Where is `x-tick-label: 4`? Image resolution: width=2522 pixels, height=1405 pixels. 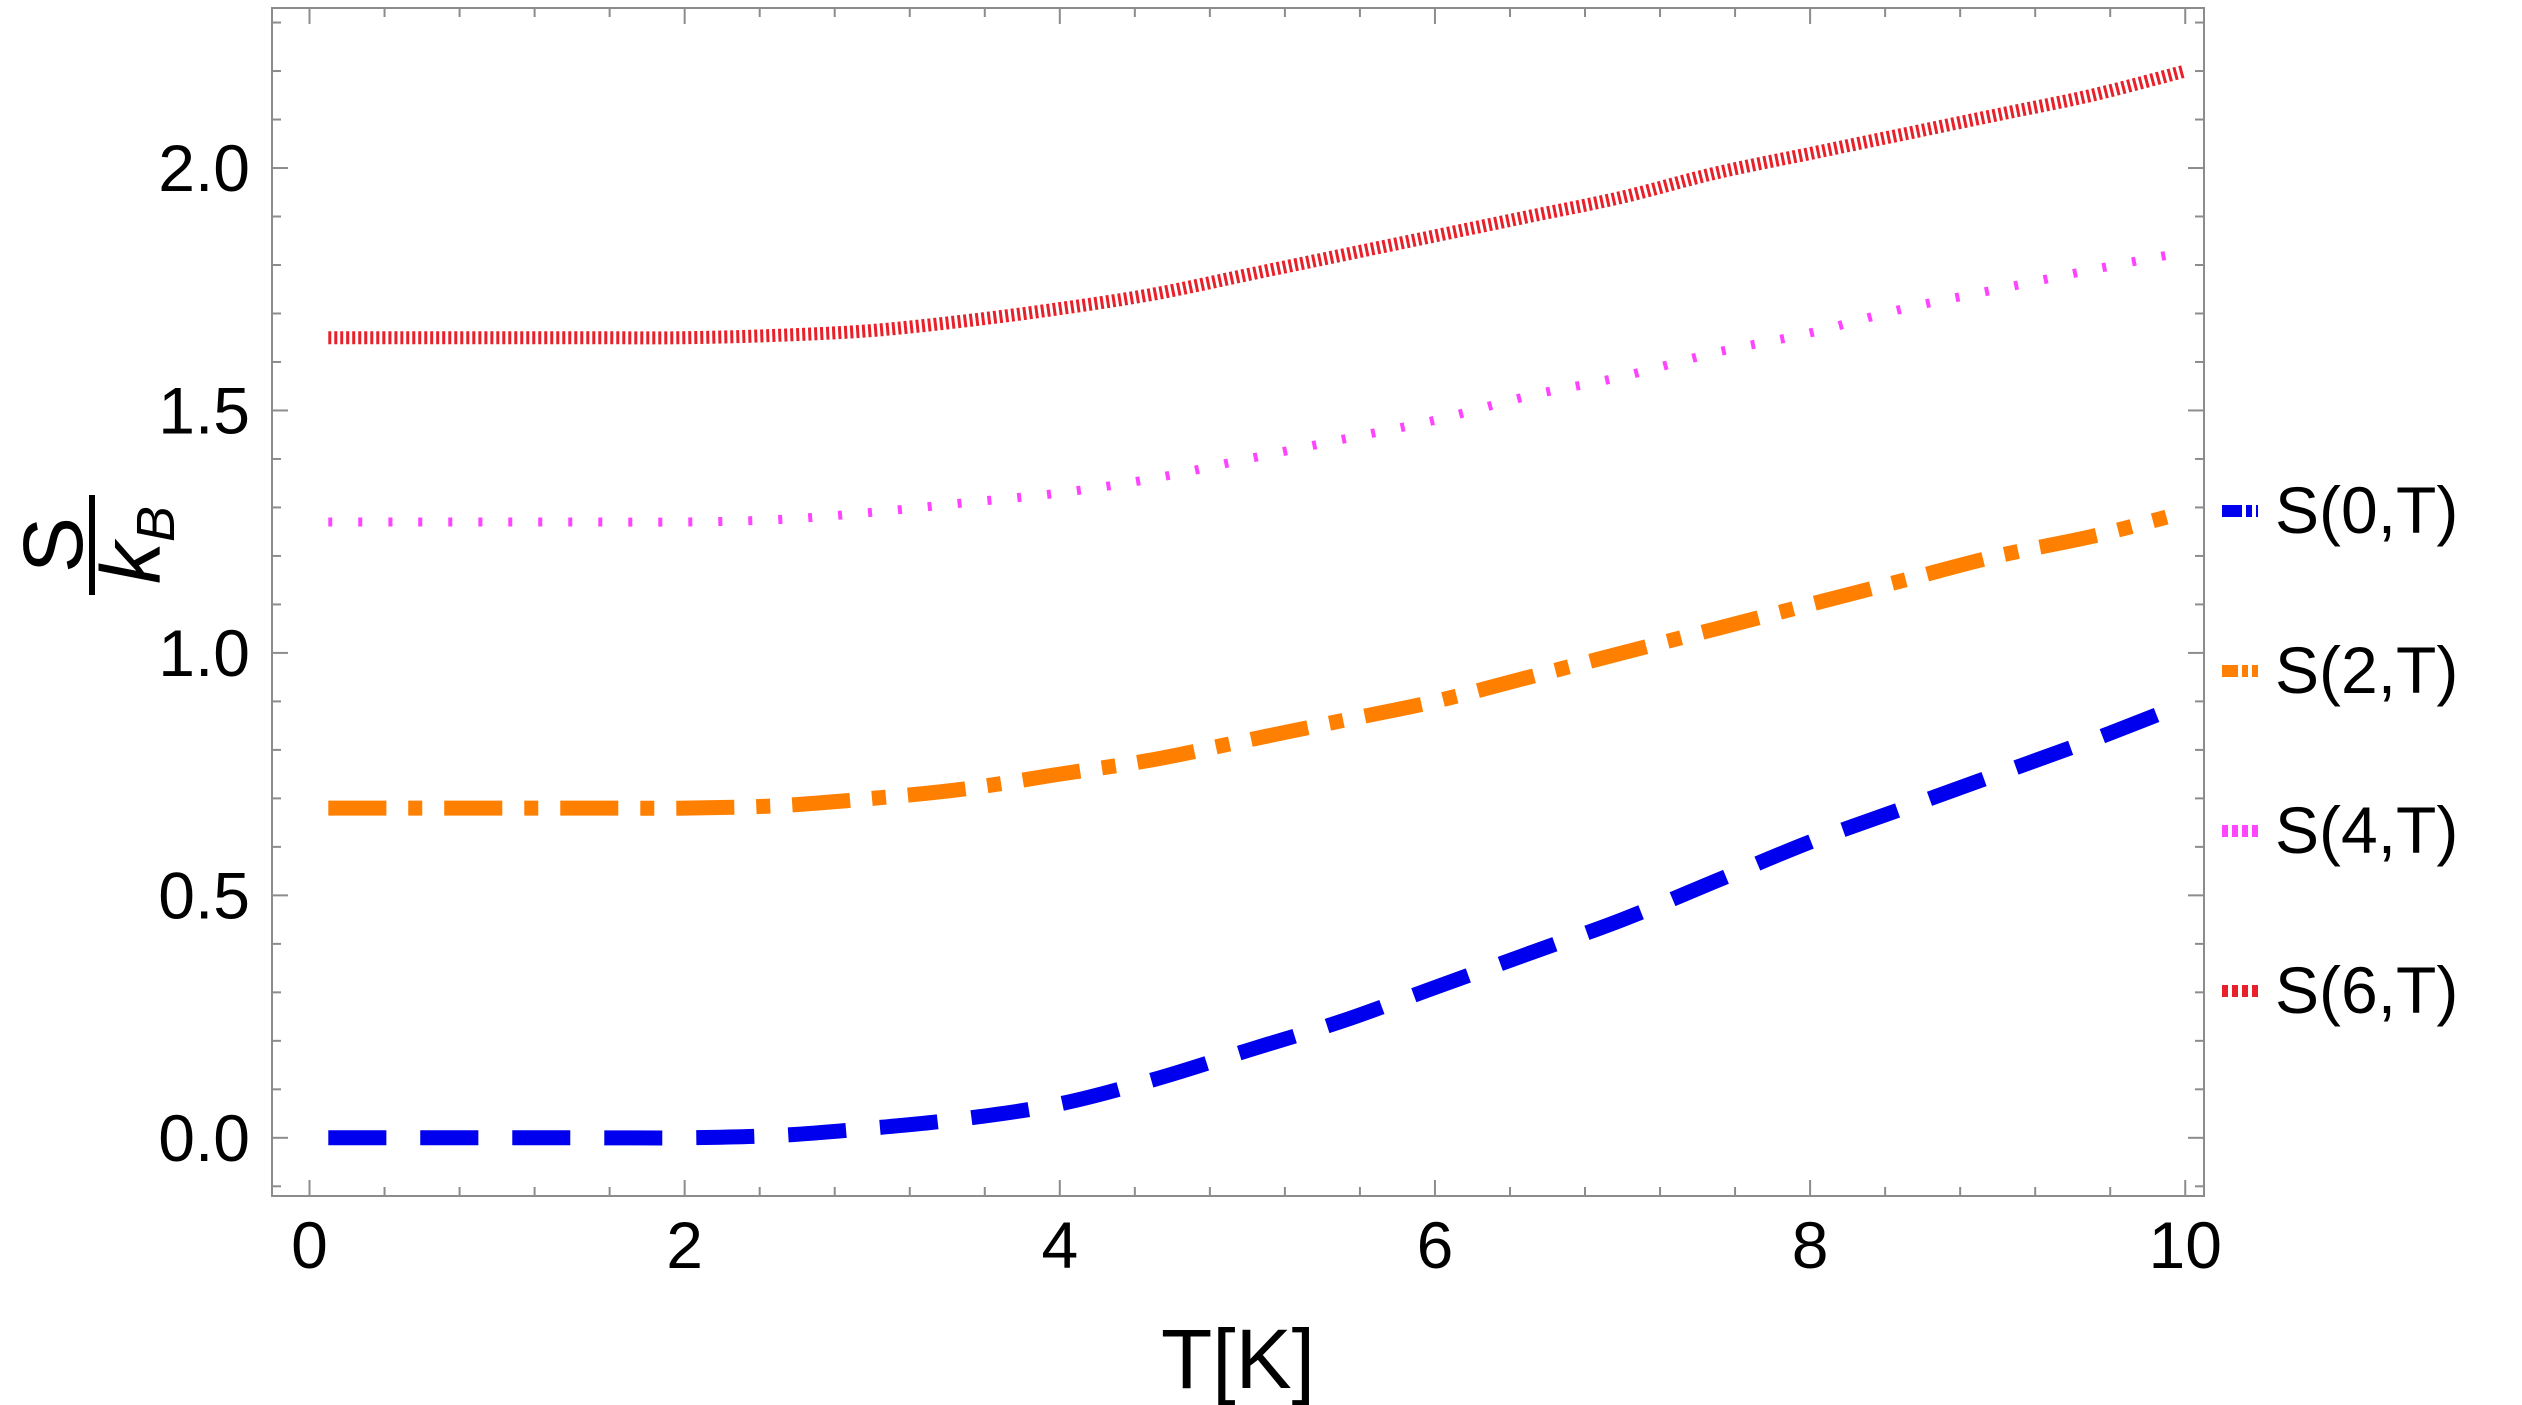 x-tick-label: 4 is located at coordinates (1059, 1245).